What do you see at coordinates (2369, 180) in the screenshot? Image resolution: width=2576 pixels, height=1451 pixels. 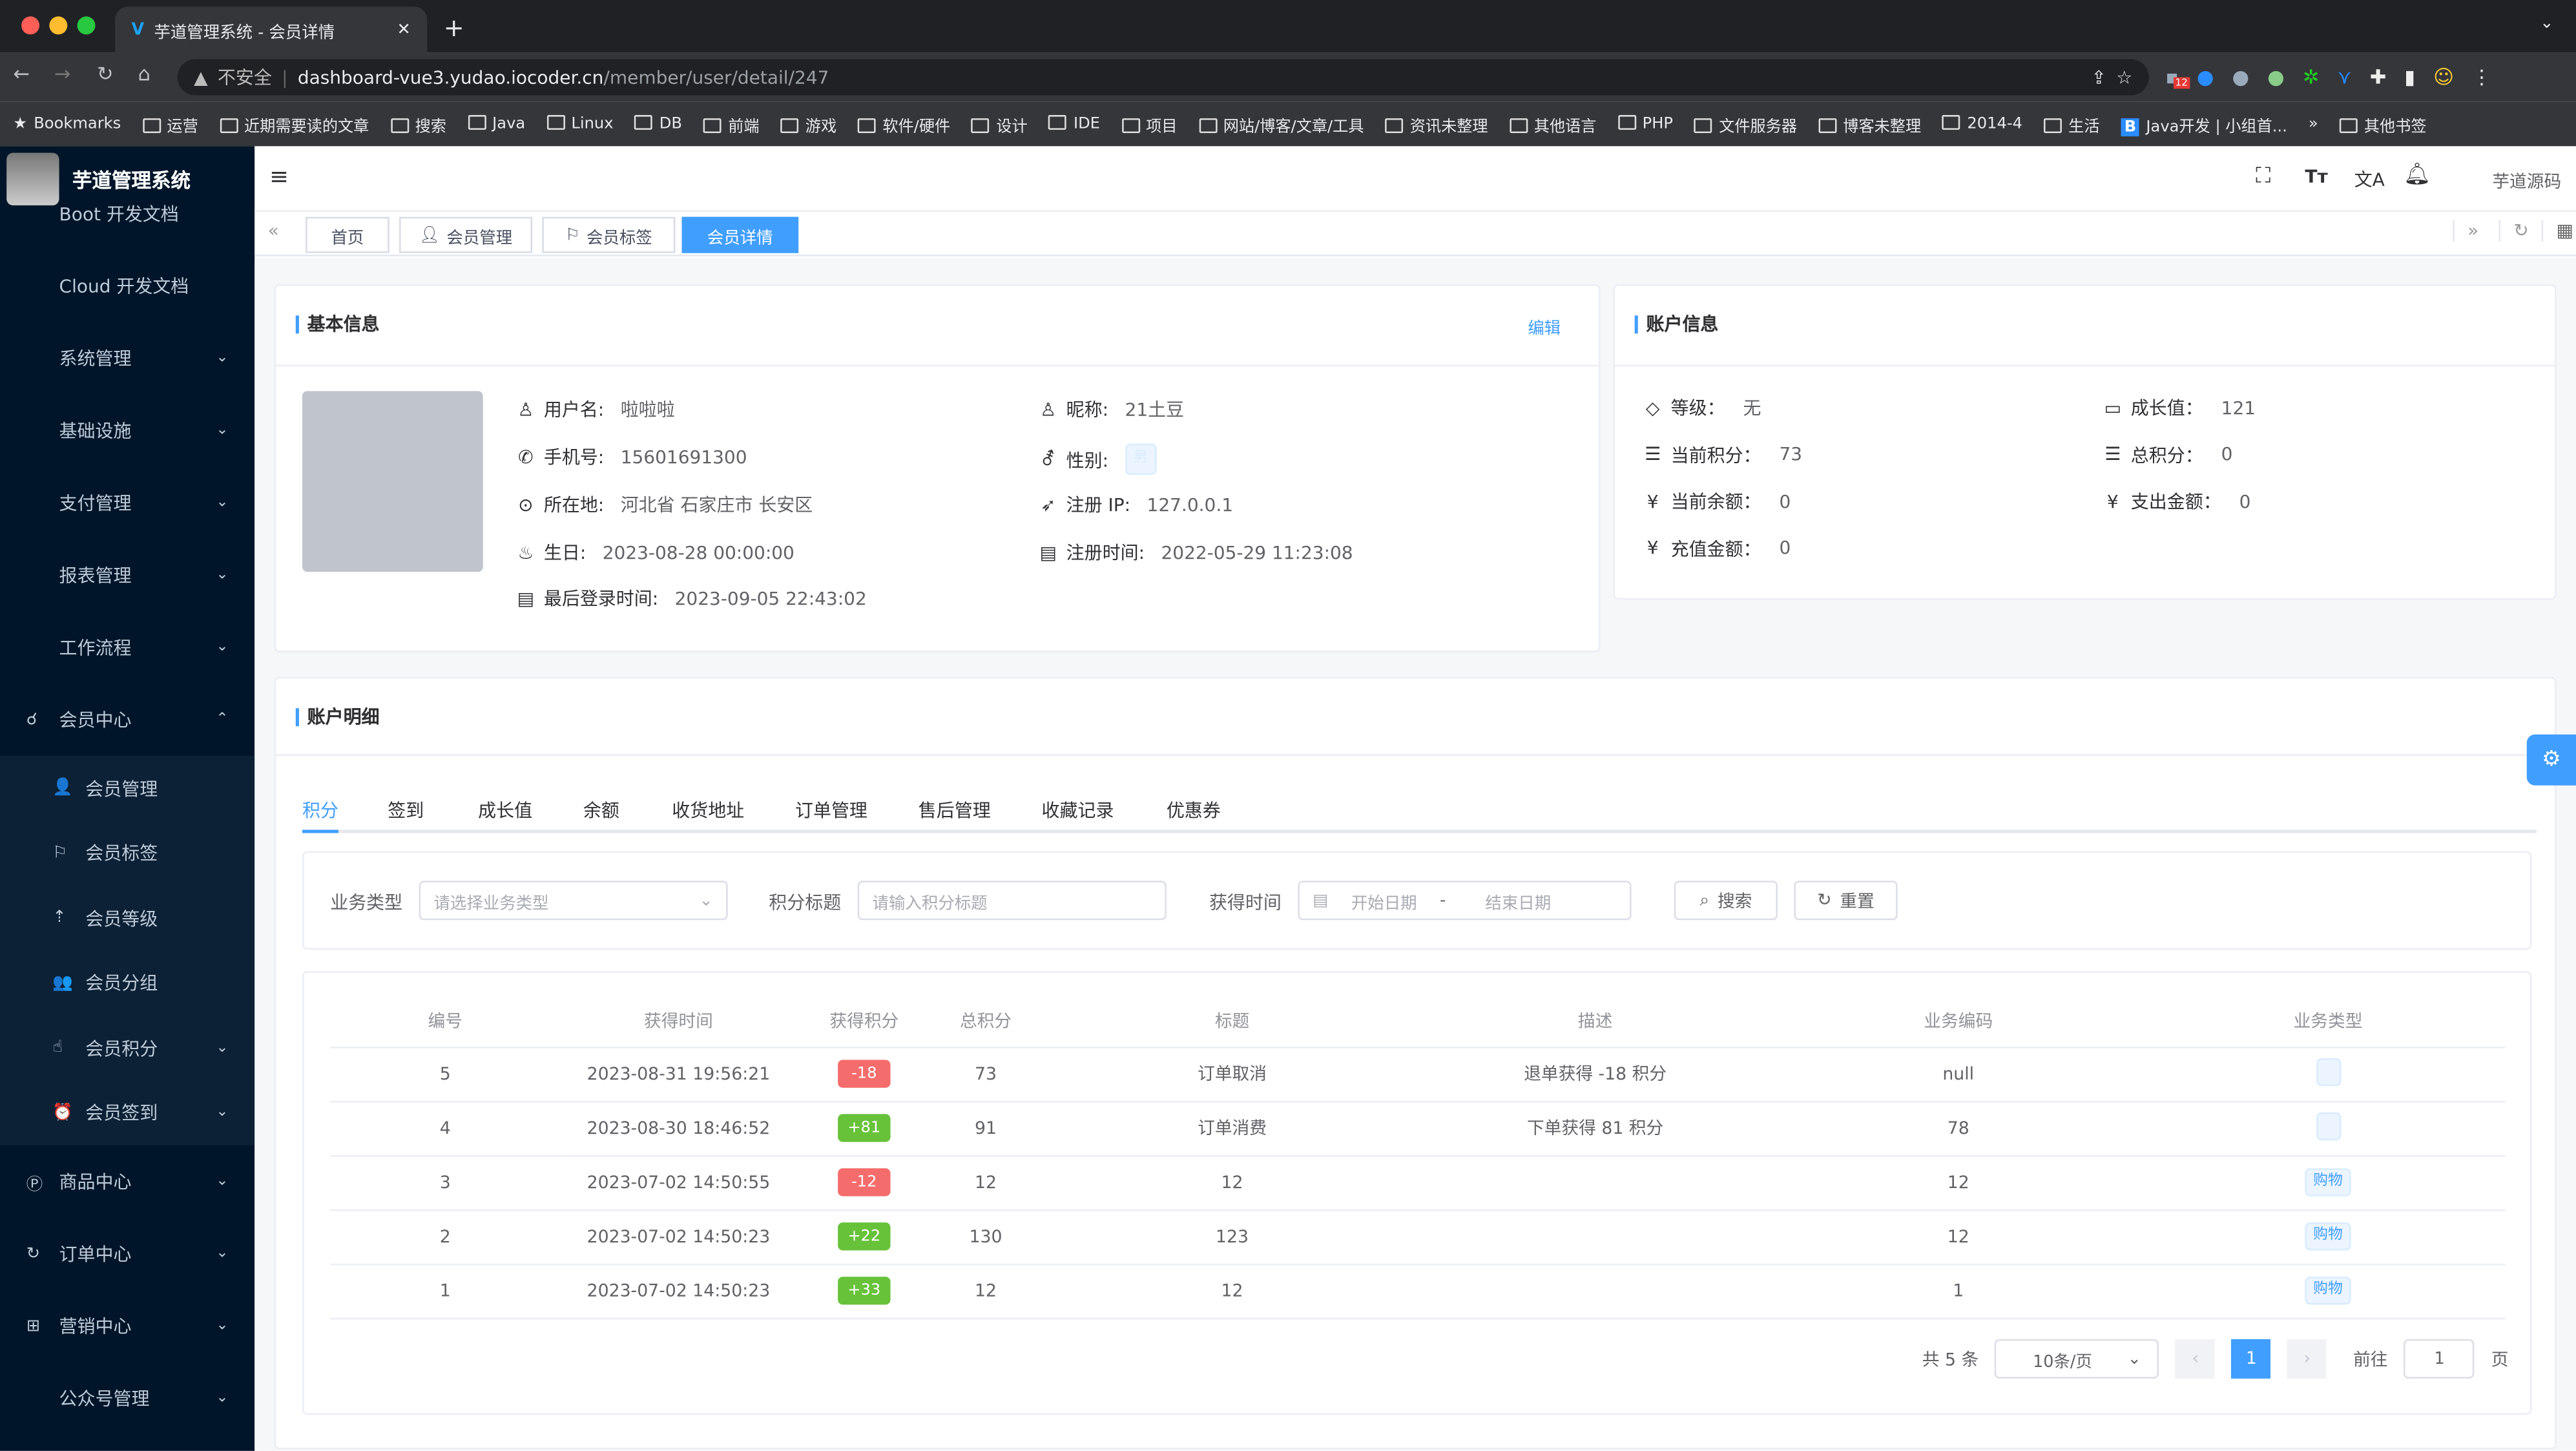 I see `translate-icon: 文A` at bounding box center [2369, 180].